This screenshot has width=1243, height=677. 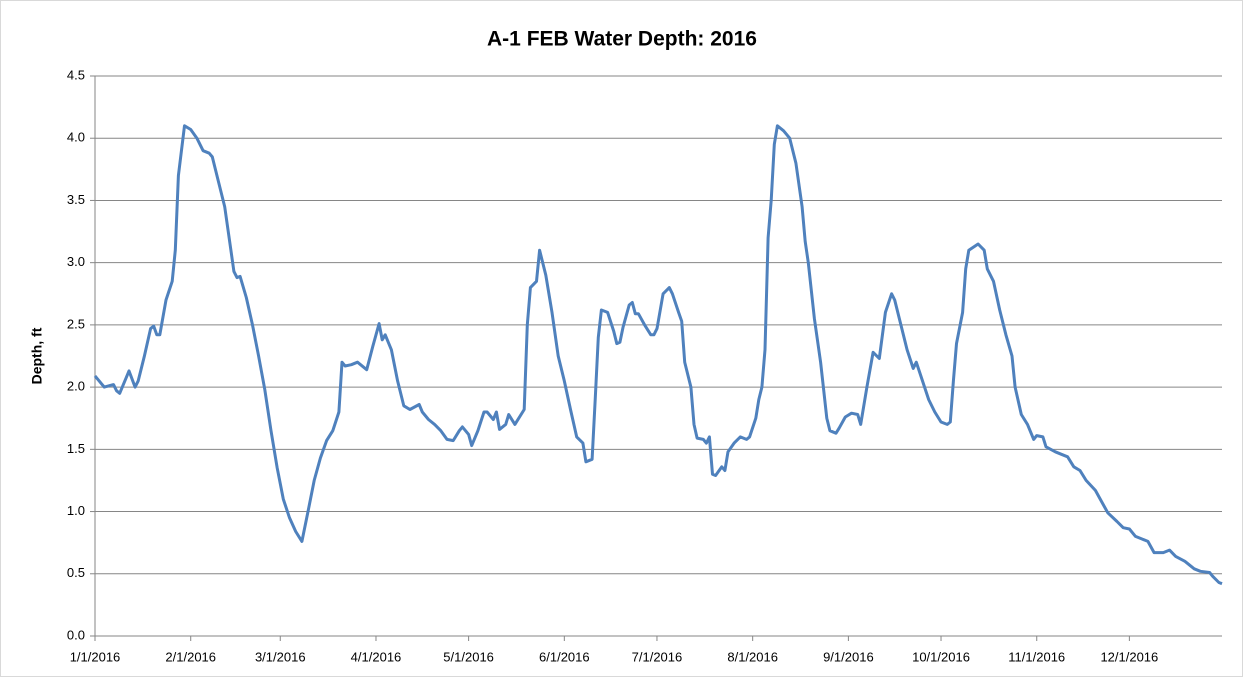 I want to click on y-tick-label: 0.5, so click(x=76, y=572).